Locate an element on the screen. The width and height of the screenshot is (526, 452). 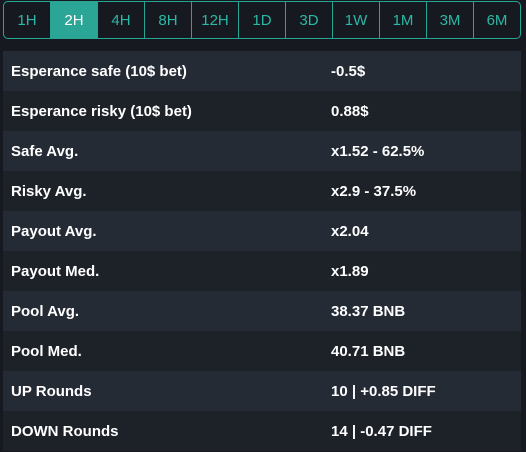
tab-1h: 1H is located at coordinates (27, 20).